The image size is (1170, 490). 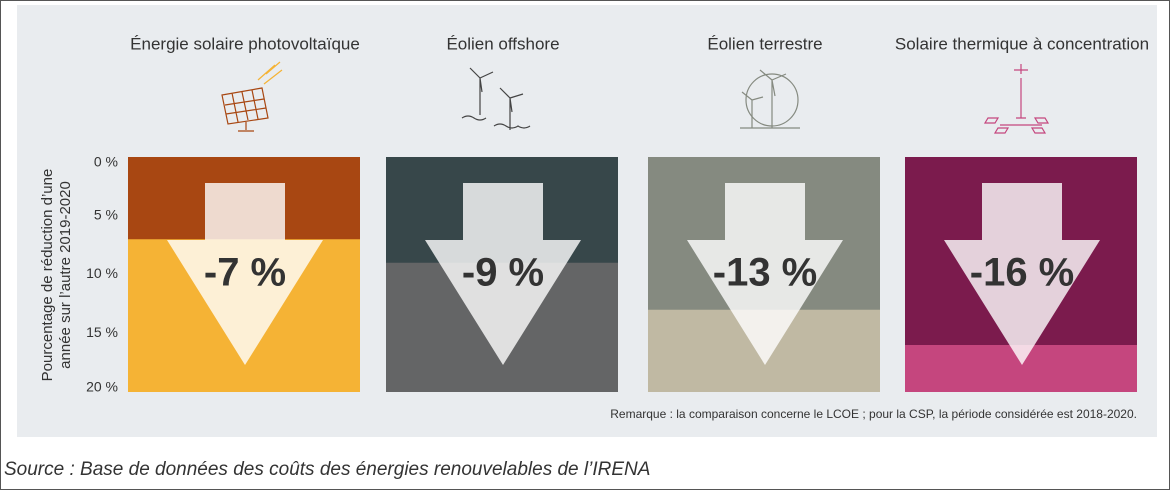 I want to click on value-label: -13 %, so click(x=765, y=273).